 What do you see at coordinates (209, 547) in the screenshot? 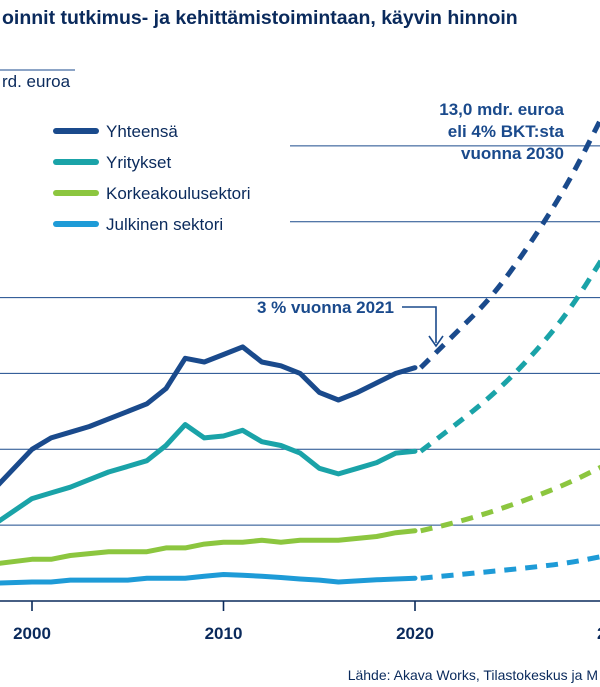
I see `series-line-korkeakoulusektori` at bounding box center [209, 547].